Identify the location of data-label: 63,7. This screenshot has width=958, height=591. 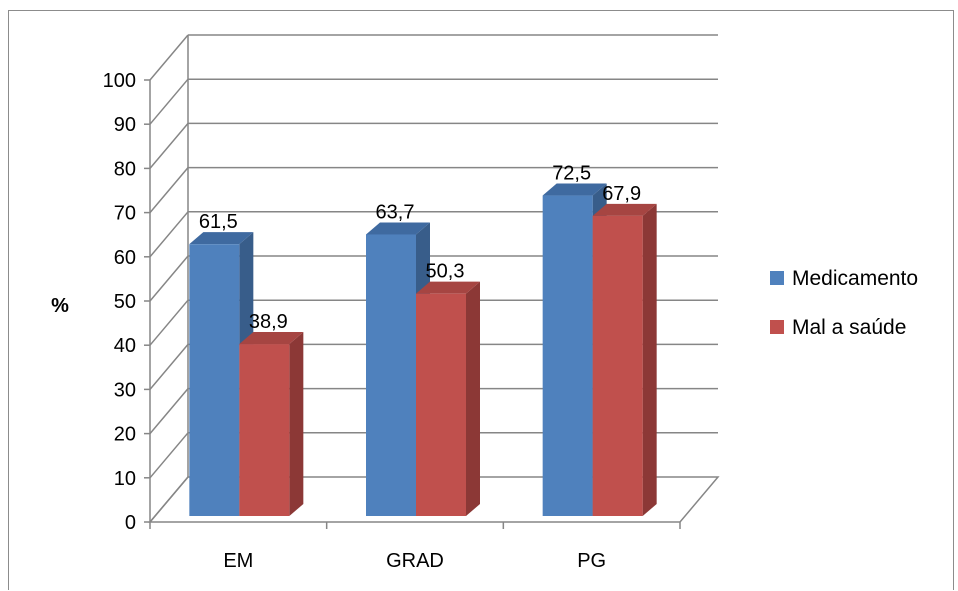
(395, 212).